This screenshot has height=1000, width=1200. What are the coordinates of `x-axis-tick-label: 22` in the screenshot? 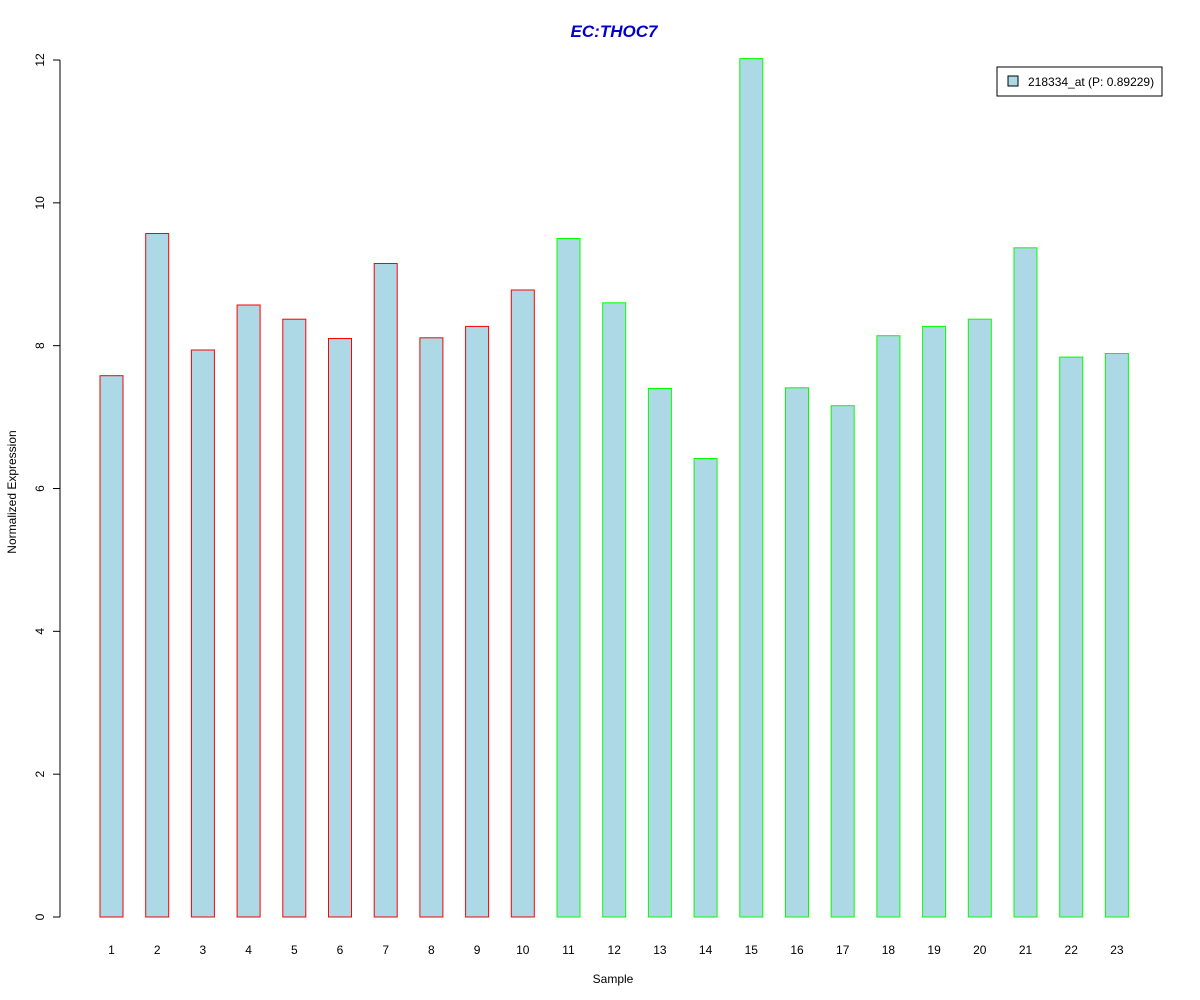 It's located at (1072, 950).